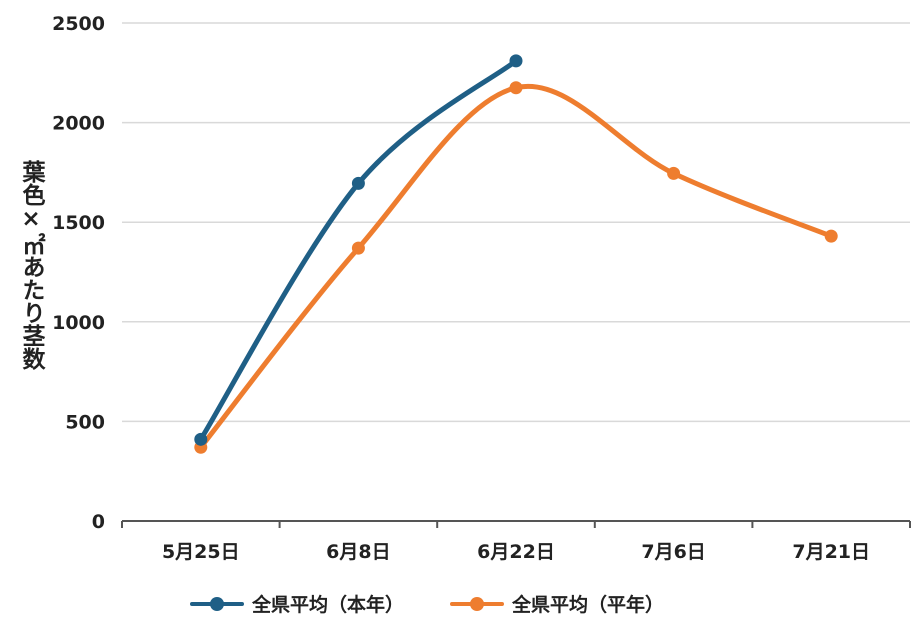  I want to click on x-tick-label: 6月22日, so click(516, 552).